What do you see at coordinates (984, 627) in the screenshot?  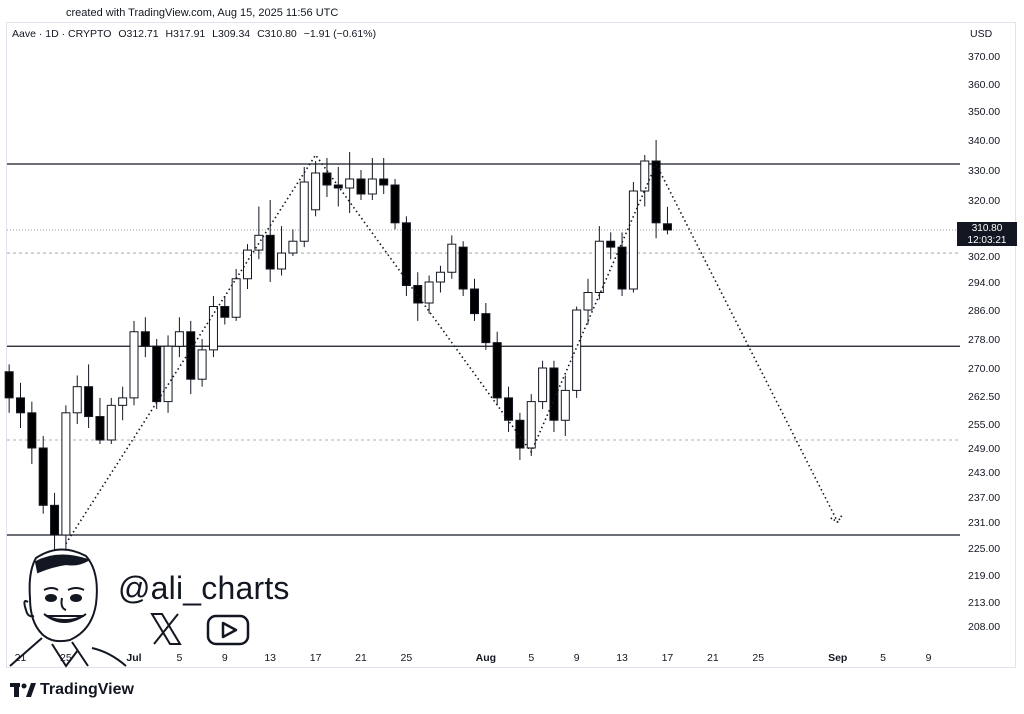 I see `price-tick-label: 208.00` at bounding box center [984, 627].